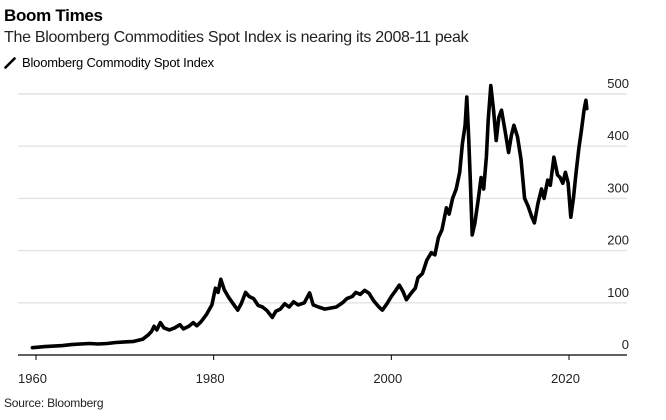  What do you see at coordinates (618, 240) in the screenshot?
I see `y-tick-label: 200` at bounding box center [618, 240].